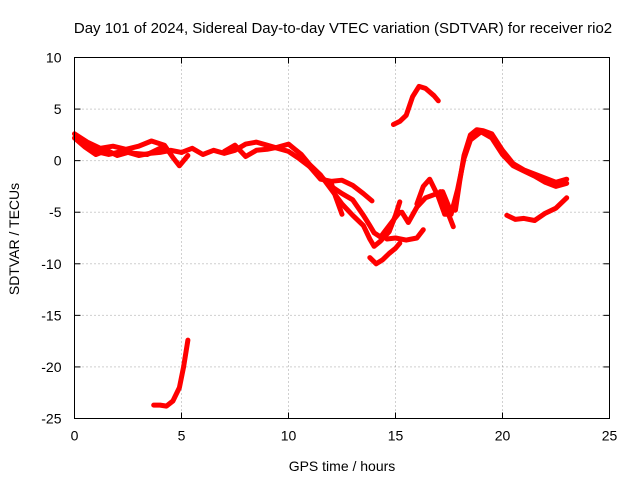  I want to click on x-tick-label: 5, so click(182, 436).